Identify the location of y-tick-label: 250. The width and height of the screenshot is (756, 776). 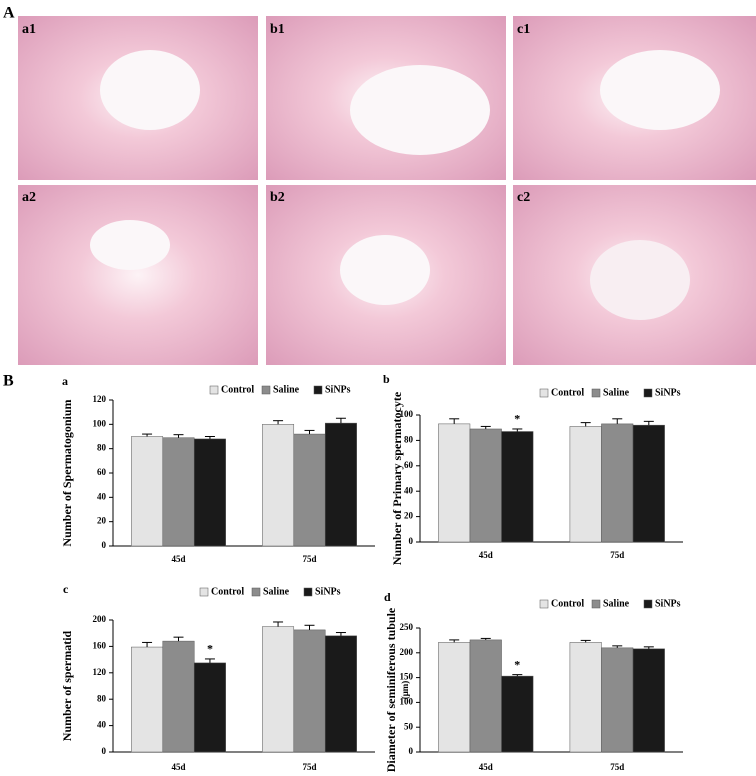
(407, 627).